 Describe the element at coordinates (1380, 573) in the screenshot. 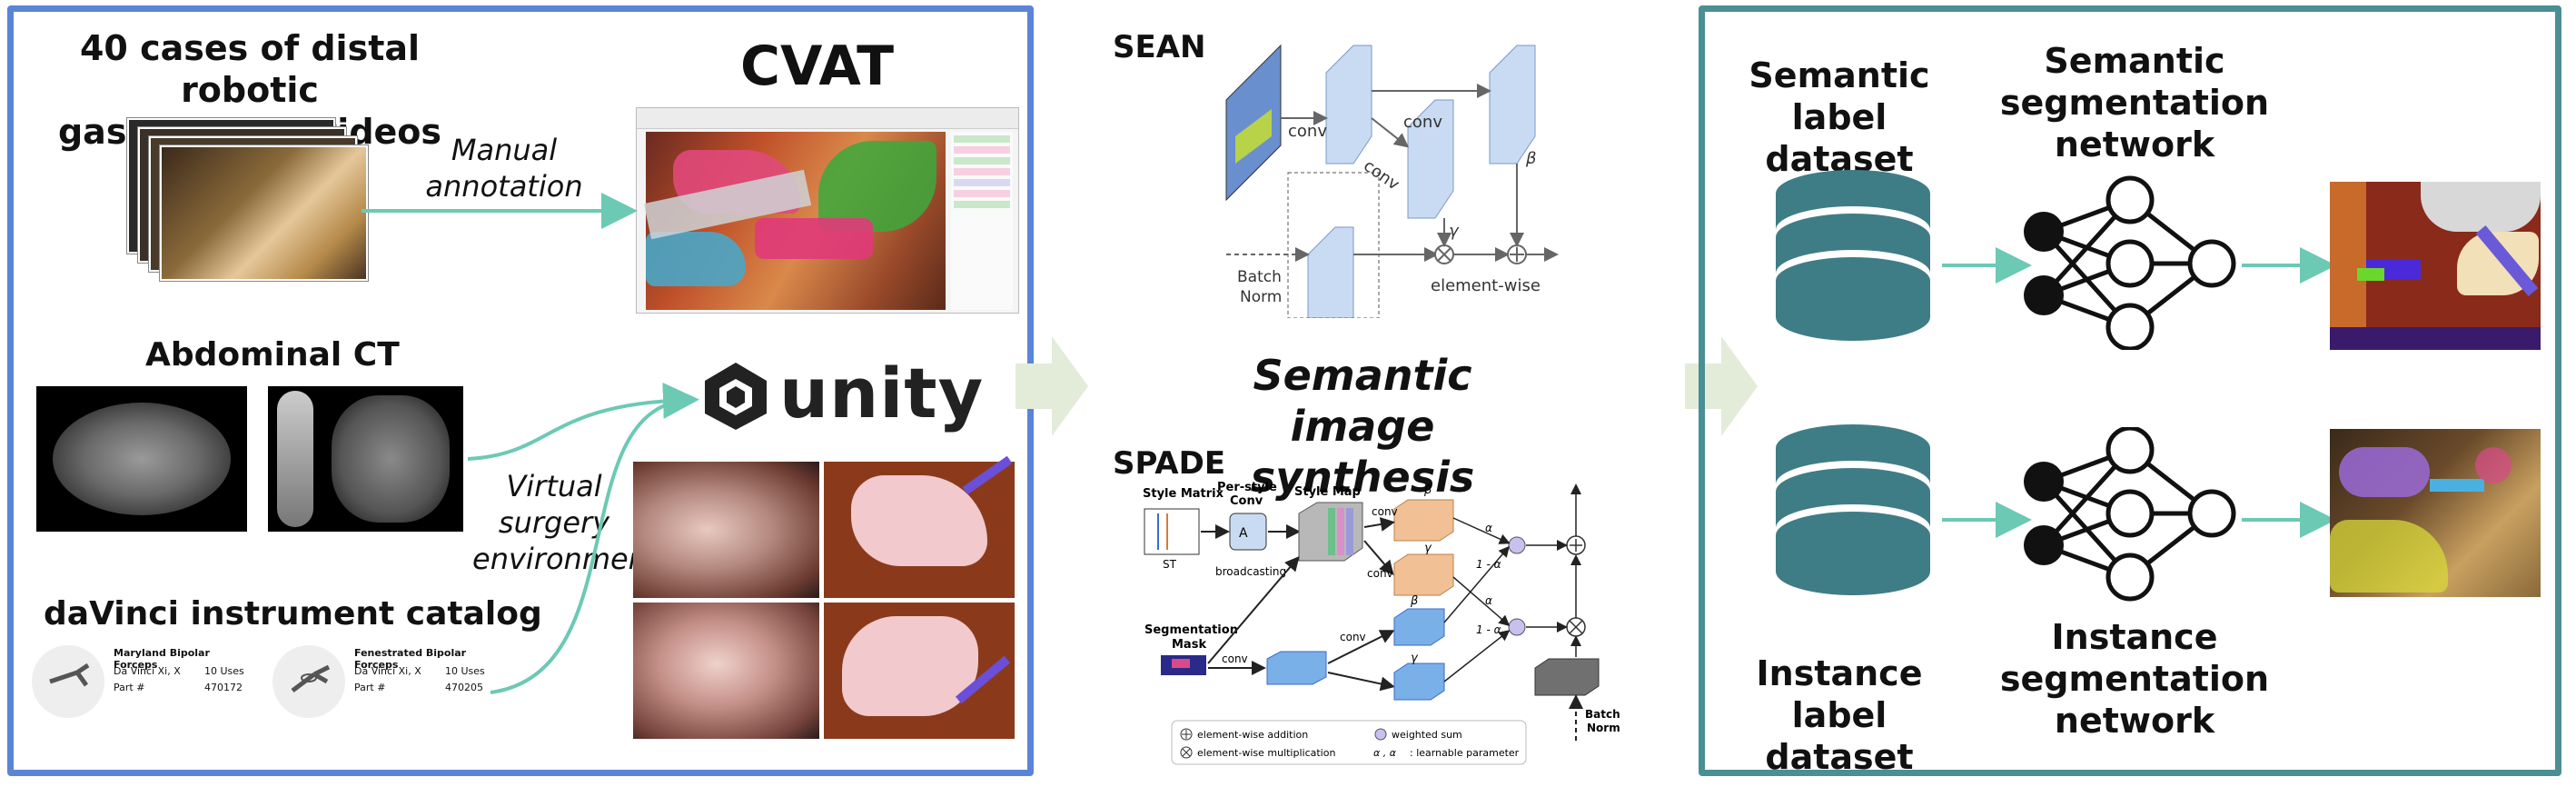

I see `spade-conv-b: conv` at that location.